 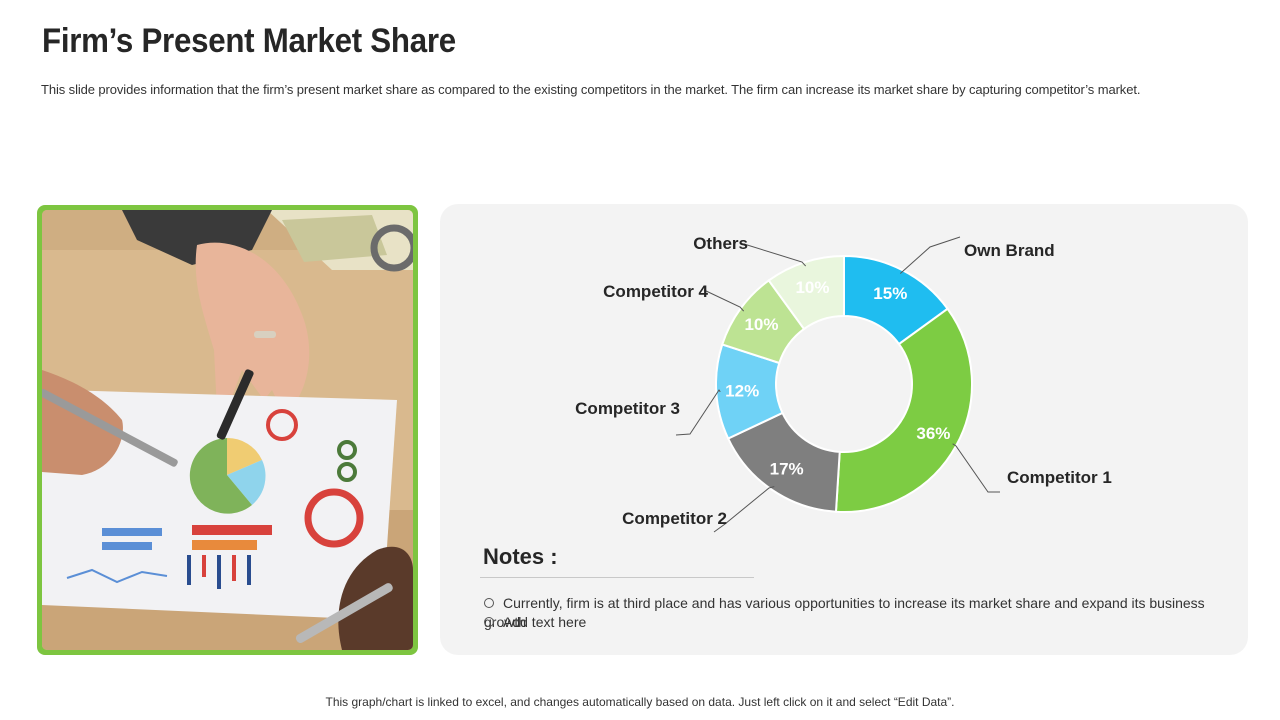 I want to click on category-label-competitor-3: Competitor 3, so click(x=627, y=408).